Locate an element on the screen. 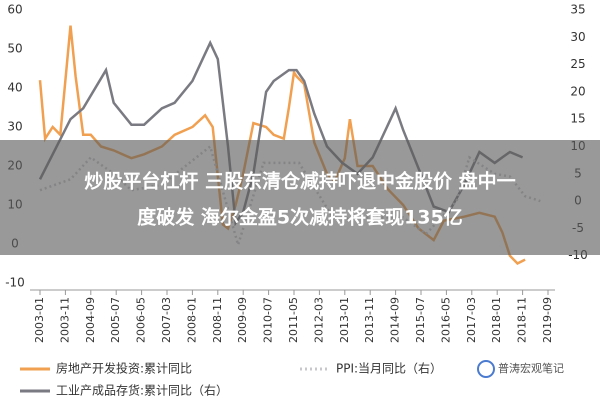  x-tick-label: 2006-05 is located at coordinates (141, 320).